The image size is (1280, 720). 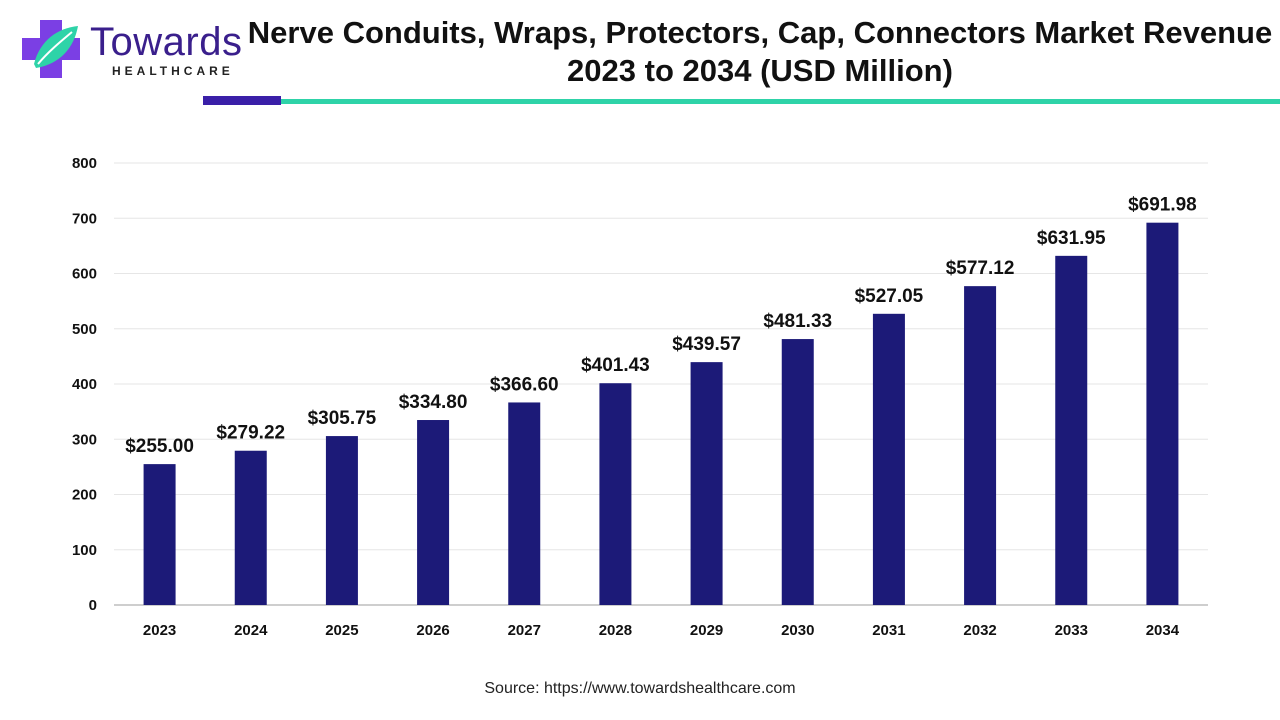 I want to click on brand-logo: Towards HEALTHCARE, so click(x=131, y=50).